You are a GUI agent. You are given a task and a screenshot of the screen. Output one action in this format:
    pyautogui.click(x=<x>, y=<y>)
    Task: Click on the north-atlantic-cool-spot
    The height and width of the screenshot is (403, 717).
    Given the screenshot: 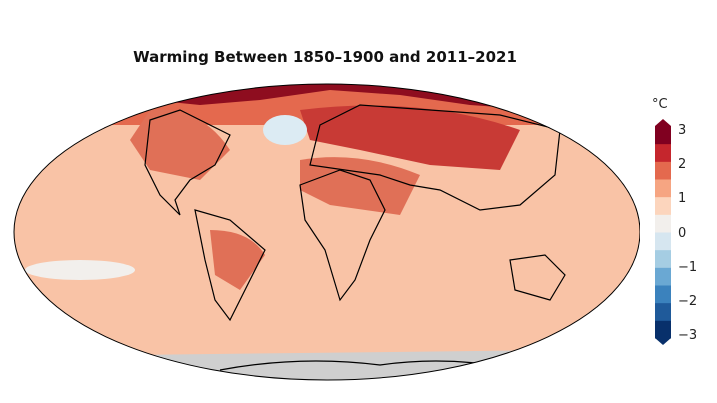 What is the action you would take?
    pyautogui.click(x=285, y=130)
    